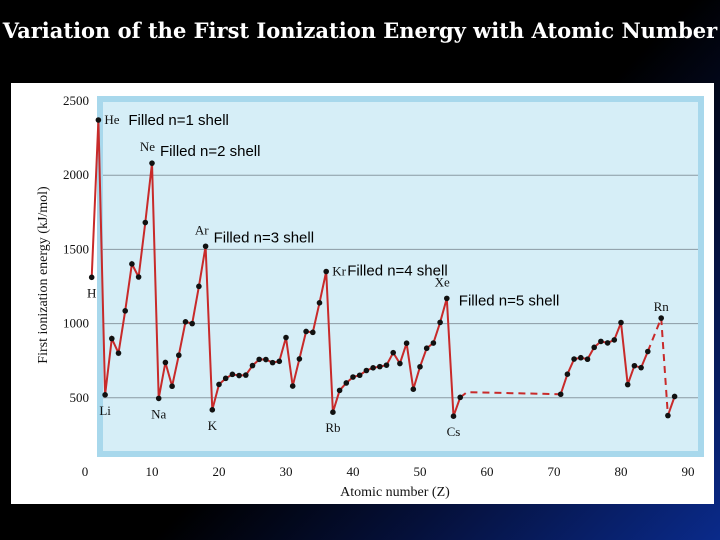 The image size is (720, 540). What do you see at coordinates (554, 471) in the screenshot?
I see `x-tick-label: 70` at bounding box center [554, 471].